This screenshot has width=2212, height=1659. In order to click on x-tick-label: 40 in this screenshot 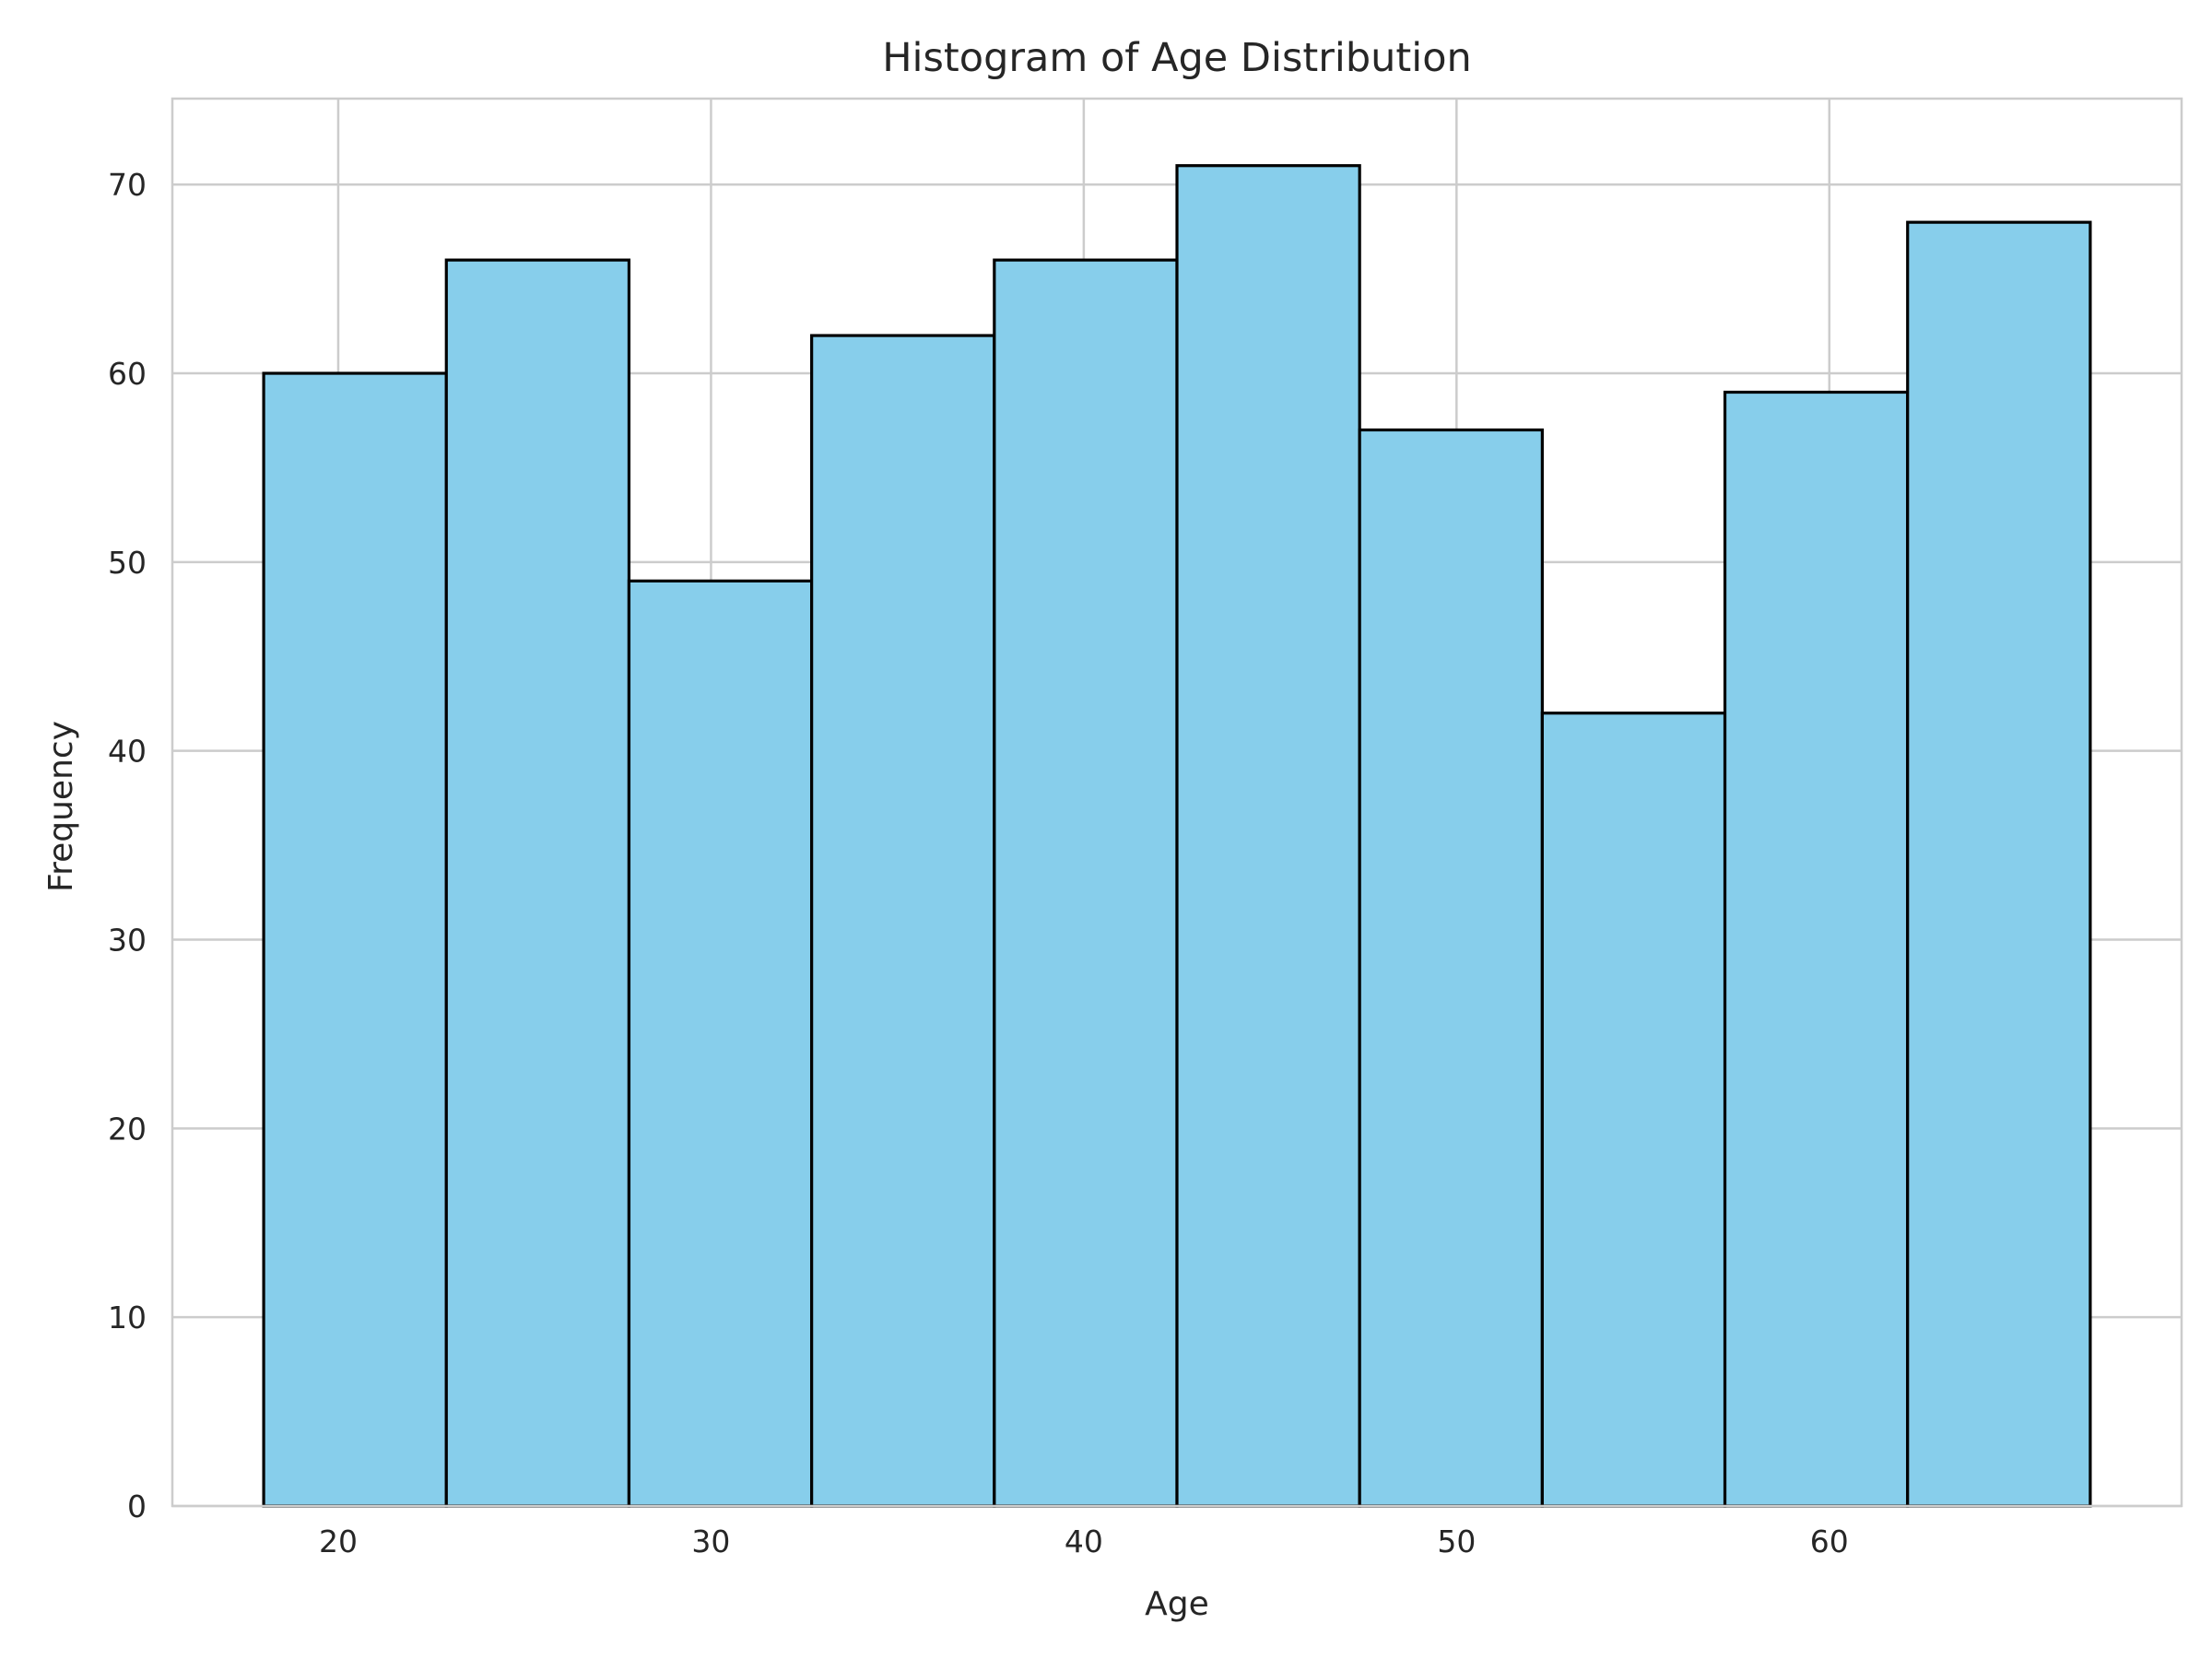, I will do `click(1084, 1541)`.